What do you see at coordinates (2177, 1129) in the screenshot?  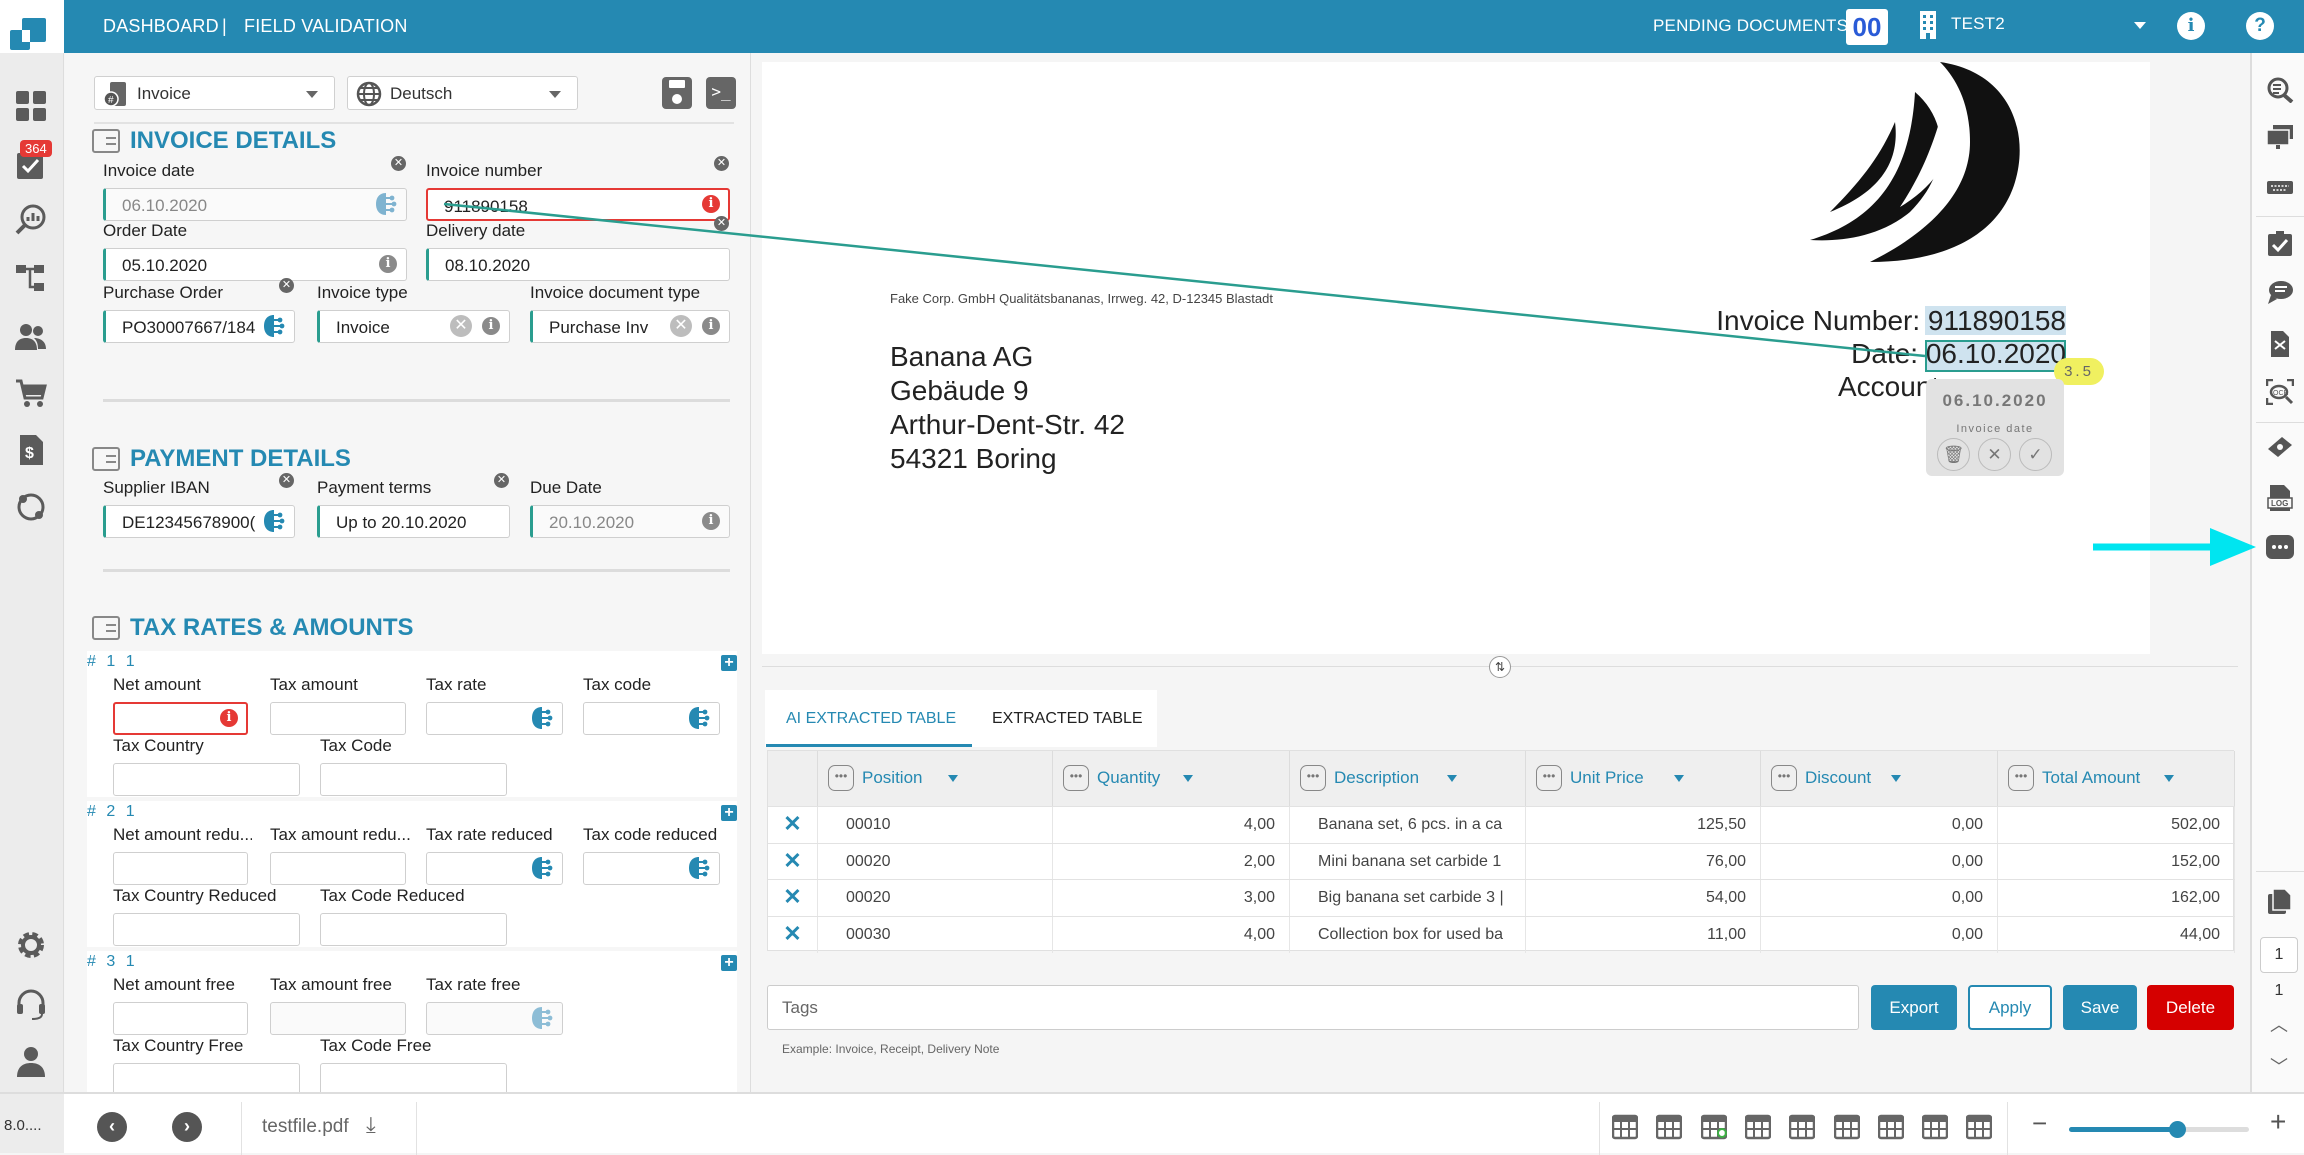 I see `zoom-slider-thumb` at bounding box center [2177, 1129].